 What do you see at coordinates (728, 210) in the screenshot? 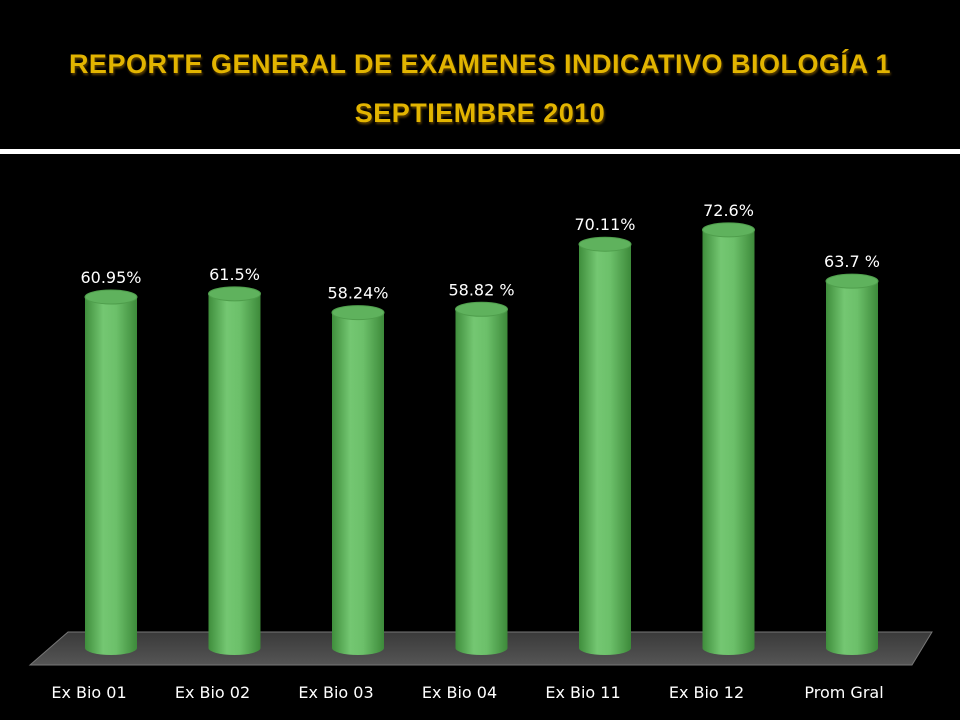
I see `data-label: 72.6%` at bounding box center [728, 210].